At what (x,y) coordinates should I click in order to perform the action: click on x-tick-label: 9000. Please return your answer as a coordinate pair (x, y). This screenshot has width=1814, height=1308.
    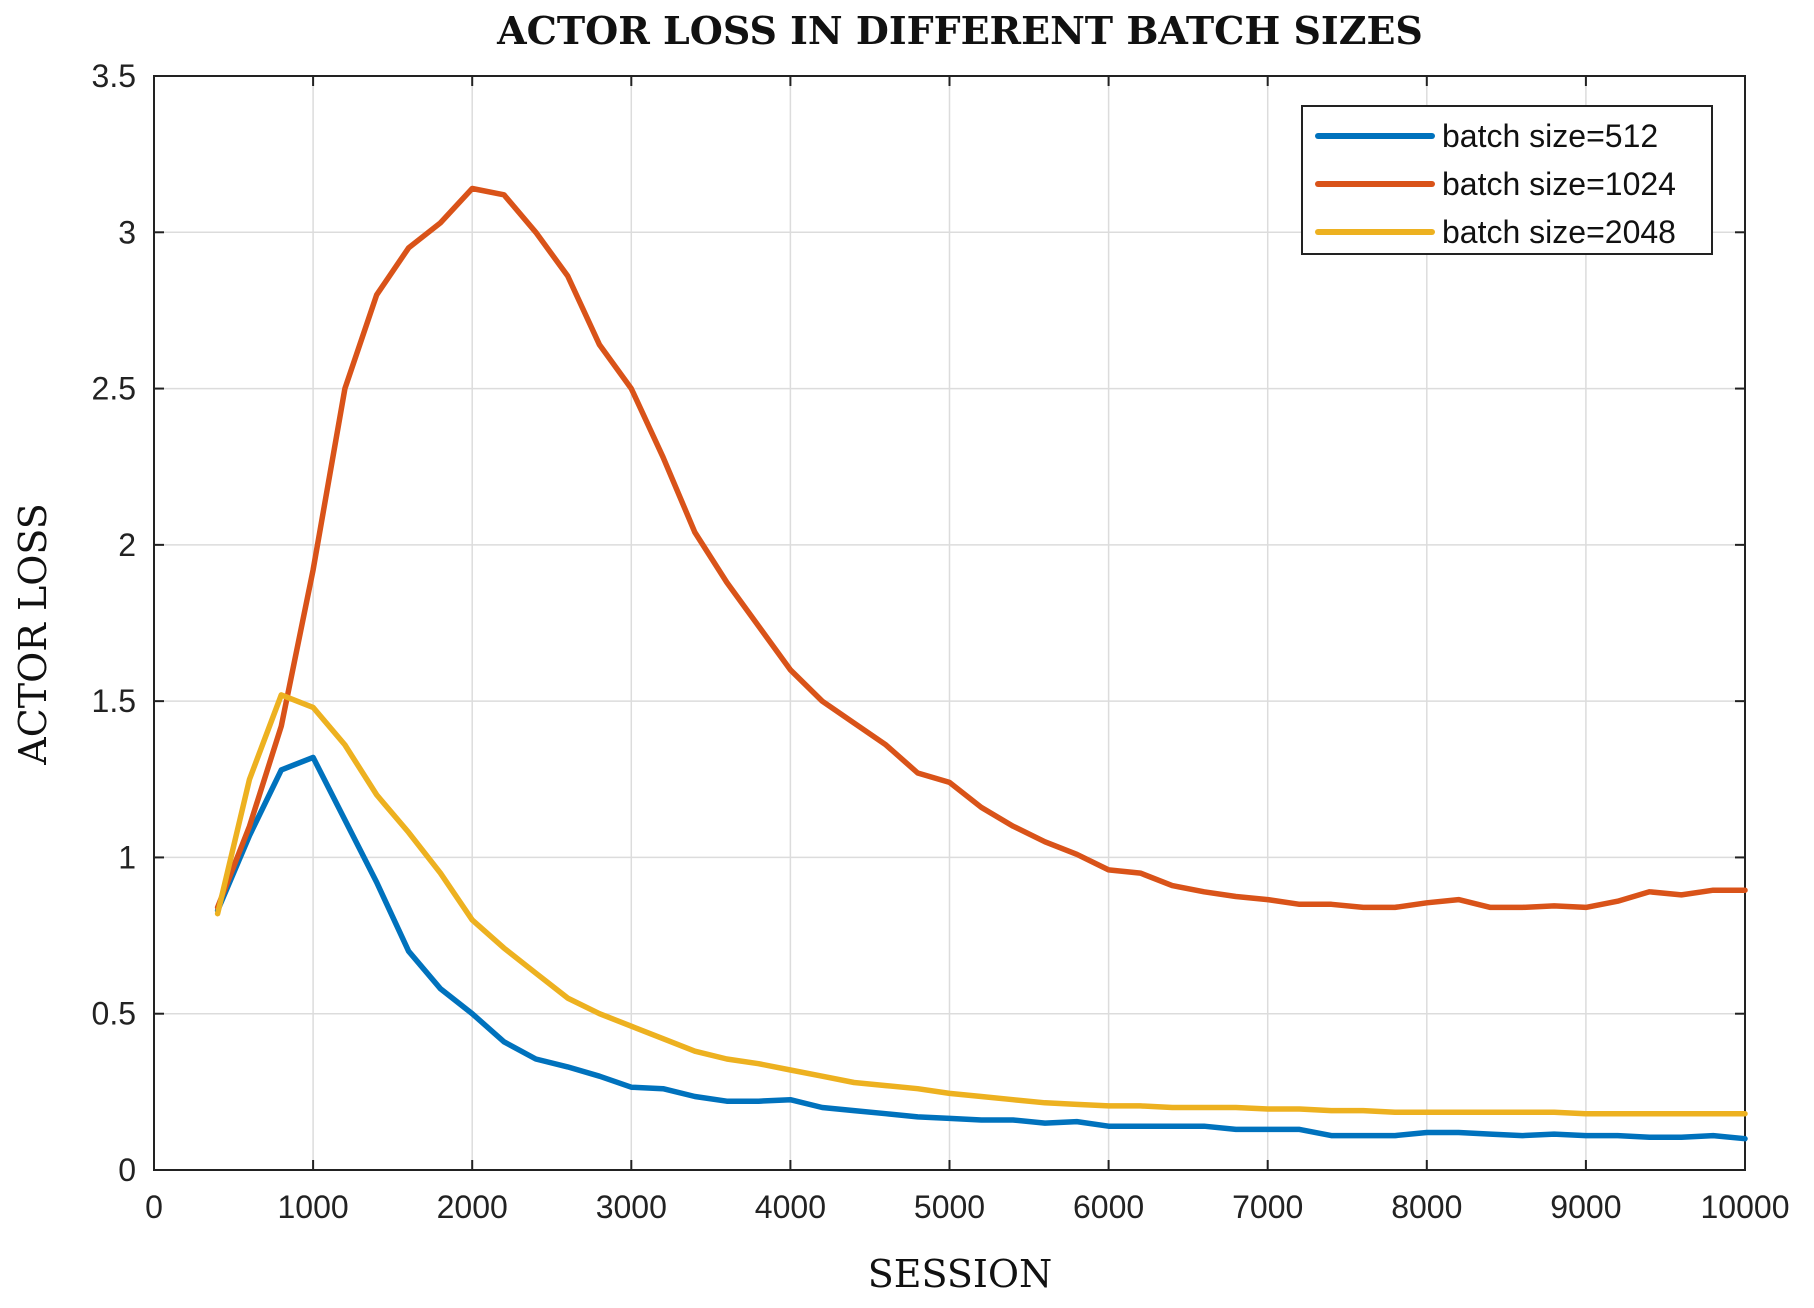
    Looking at the image, I should click on (1585, 1207).